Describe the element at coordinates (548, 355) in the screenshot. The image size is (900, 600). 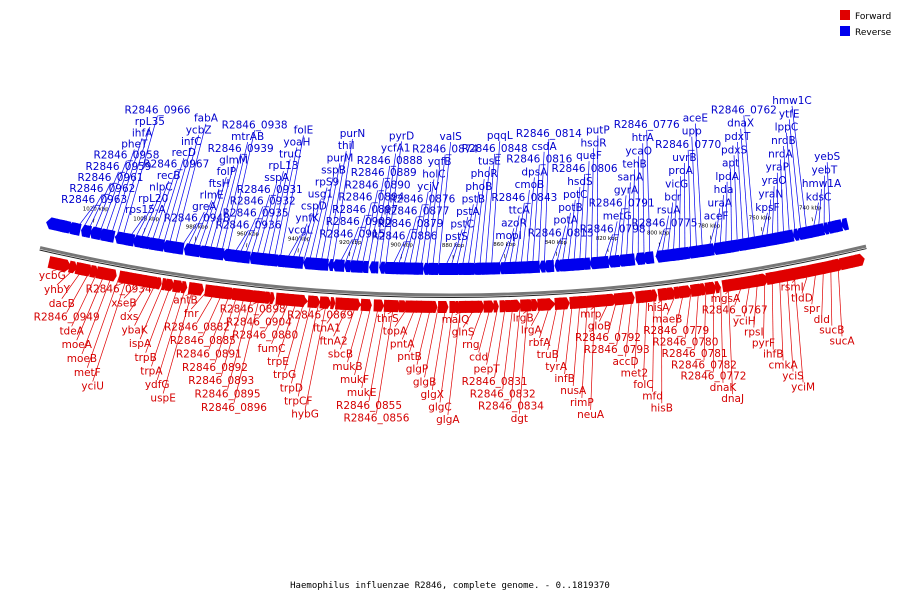
I see `gene-label-trub: truB` at that location.